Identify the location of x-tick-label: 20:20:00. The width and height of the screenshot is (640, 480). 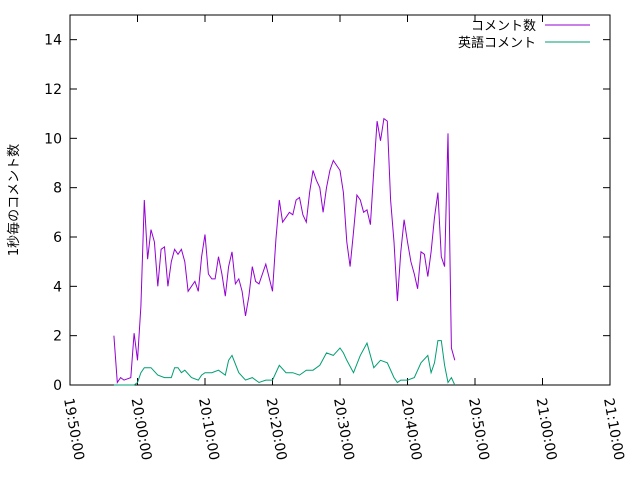
(276, 429).